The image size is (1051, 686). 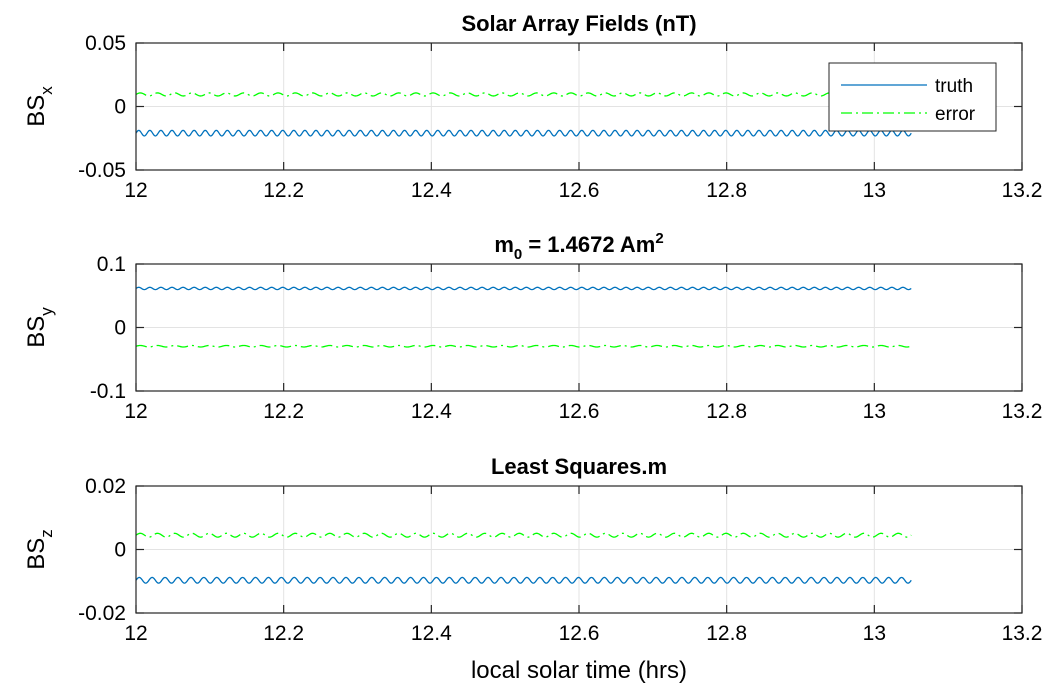 I want to click on y-tick-label: 0.02, so click(x=105, y=486).